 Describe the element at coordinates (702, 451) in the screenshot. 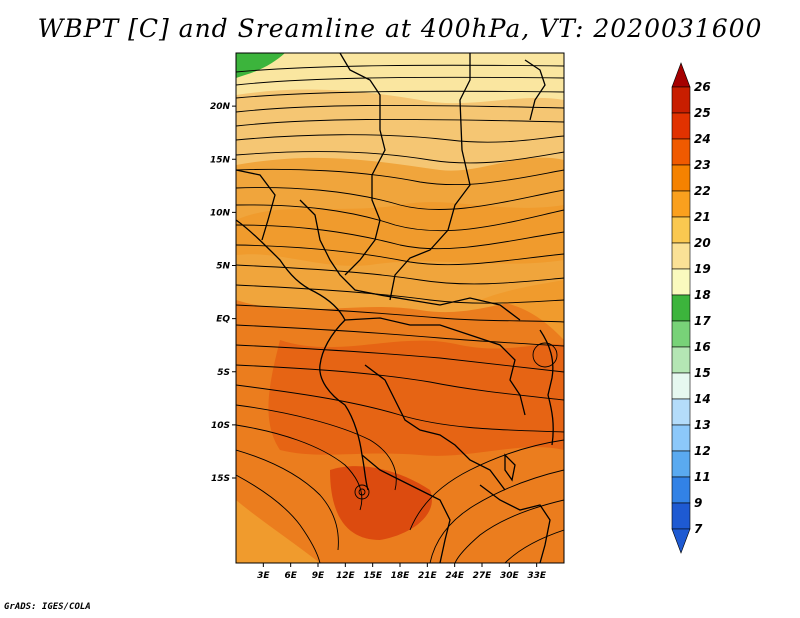

I see `colorbar-label: 12` at that location.